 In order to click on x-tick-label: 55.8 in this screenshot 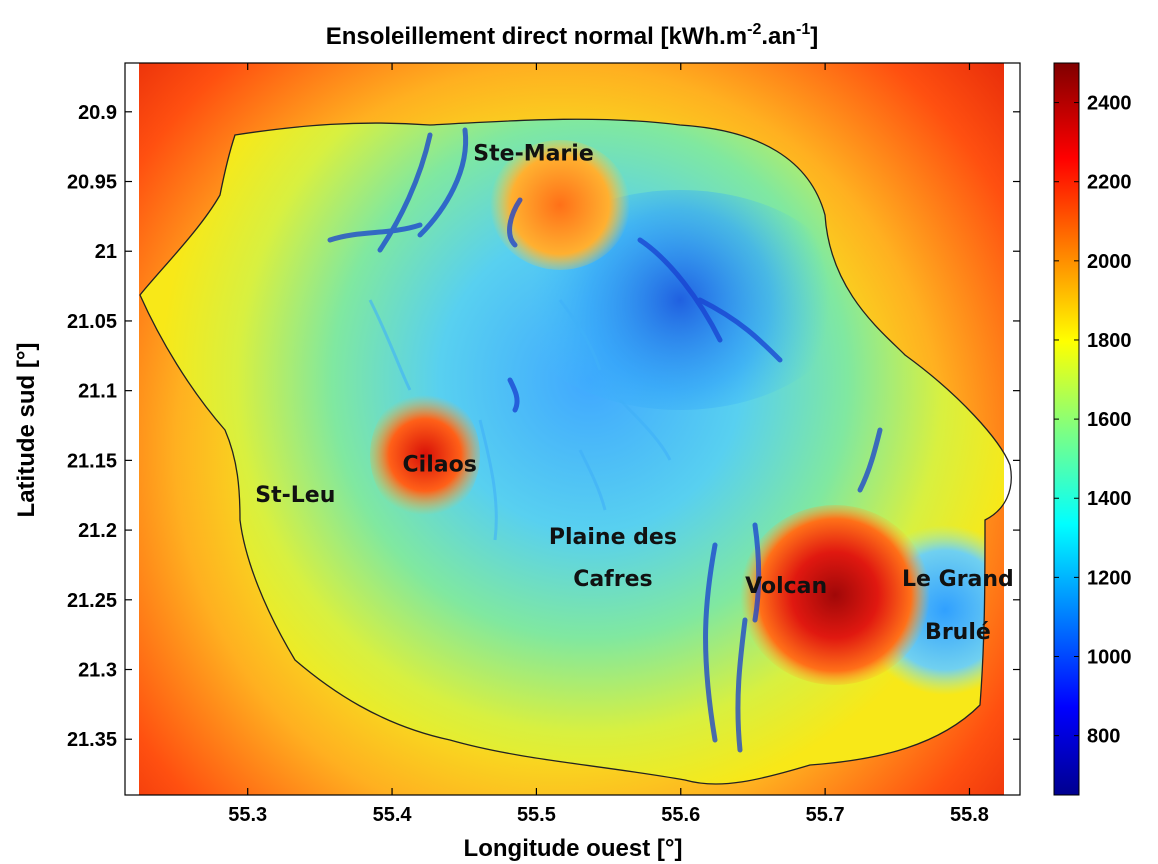, I will do `click(969, 815)`.